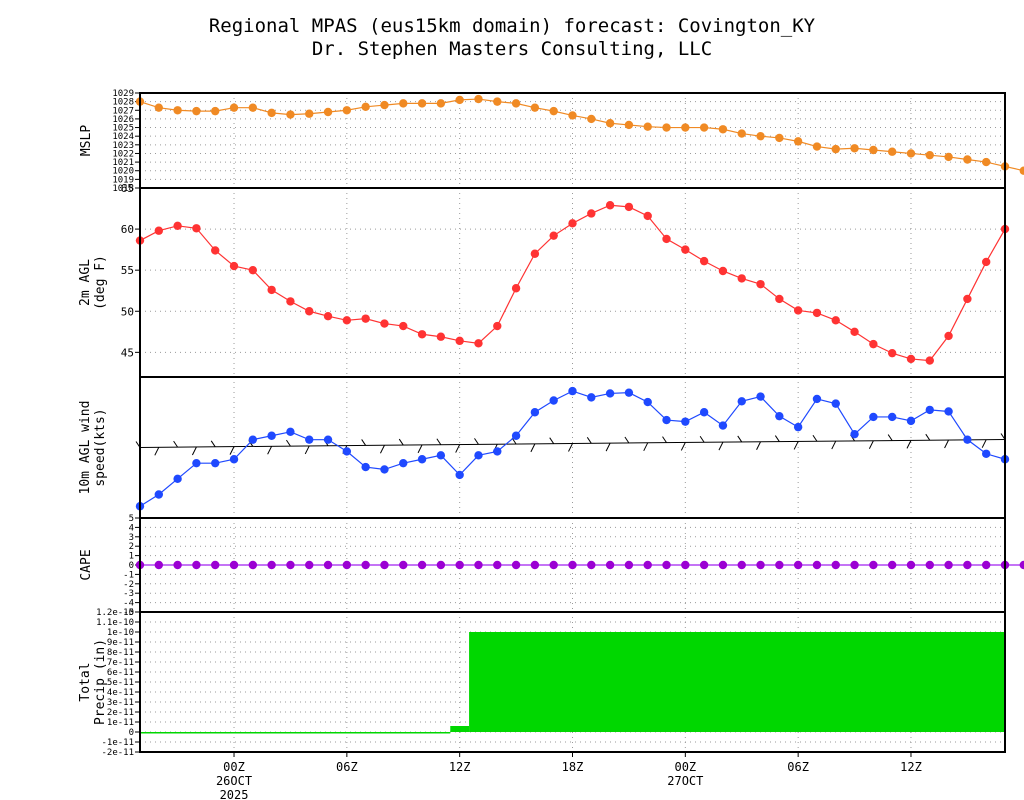 This screenshot has height=800, width=1024. What do you see at coordinates (127, 311) in the screenshot?
I see `y-tick-label: 50` at bounding box center [127, 311].